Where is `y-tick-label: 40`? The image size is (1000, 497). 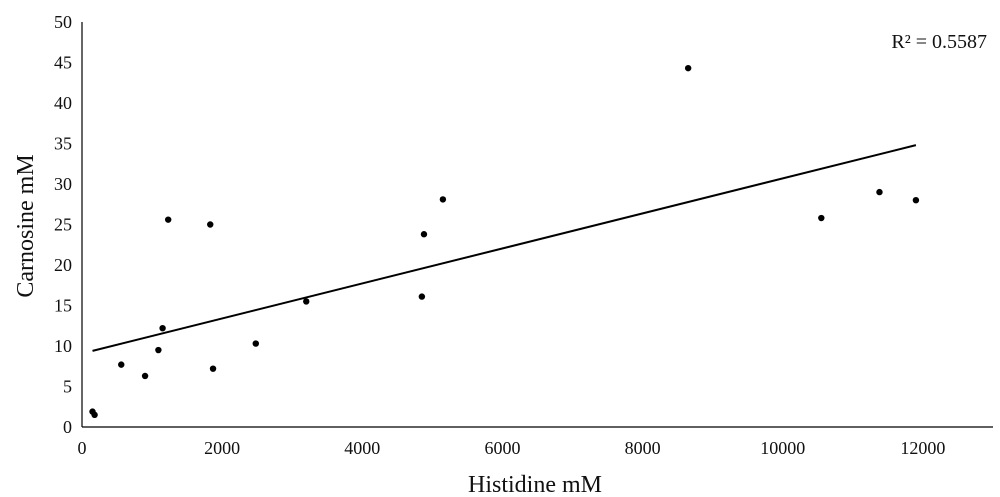 y-tick-label: 40 is located at coordinates (63, 103).